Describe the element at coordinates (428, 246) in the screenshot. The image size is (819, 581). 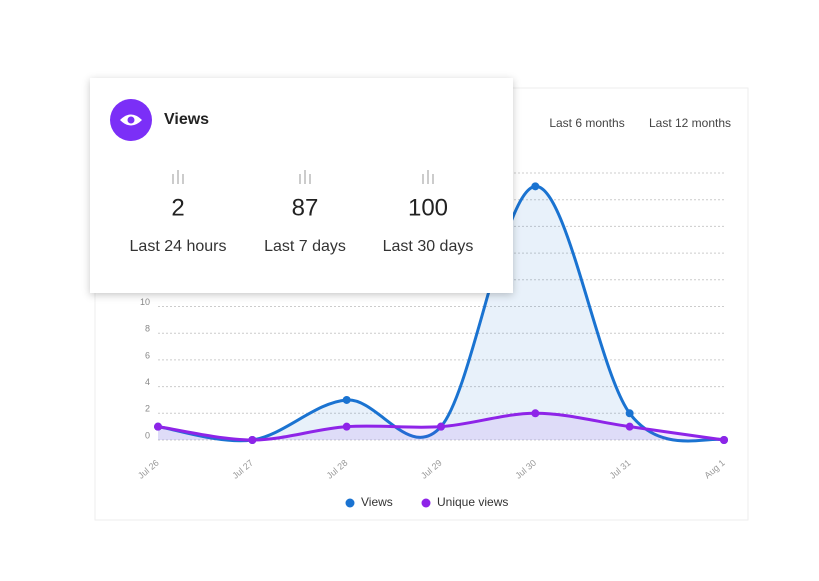
I see `stat-label: Last 30 days` at that location.